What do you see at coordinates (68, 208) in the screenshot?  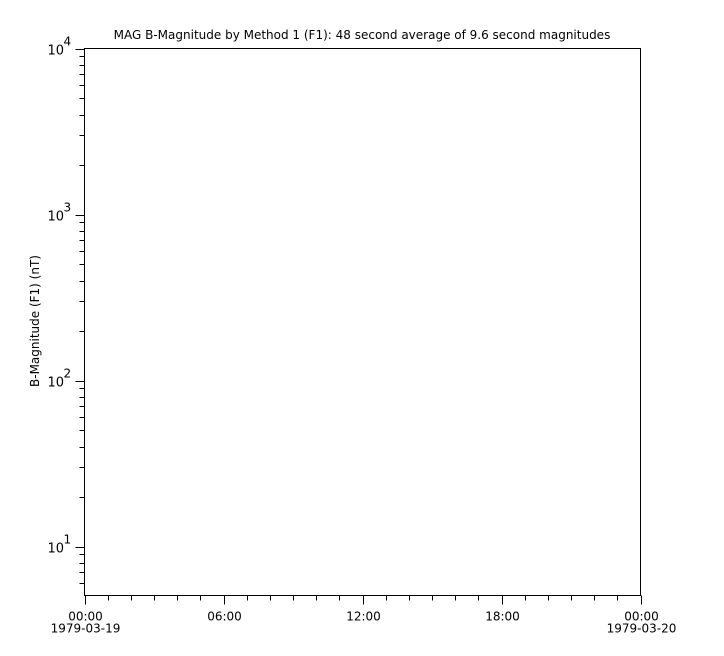 I see `y-tick-exponent: 3` at bounding box center [68, 208].